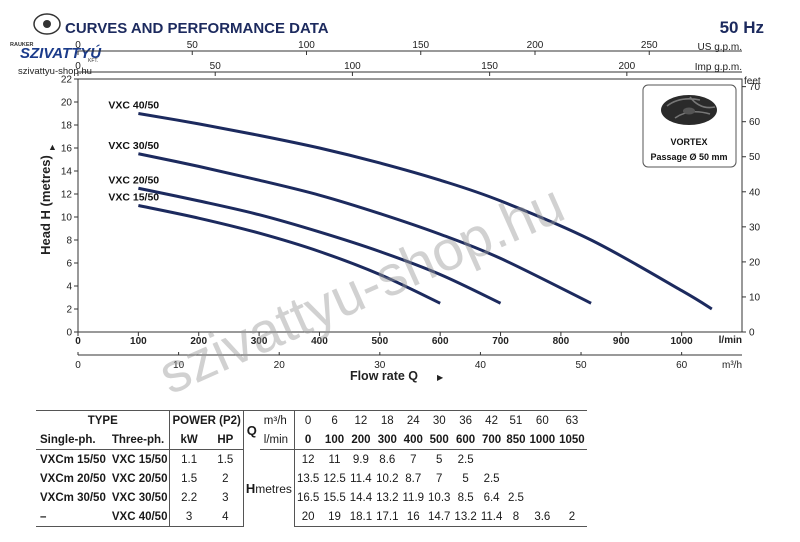 Image resolution: width=800 pixels, height=542 pixels. I want to click on feet-tick-label: 60, so click(755, 122).